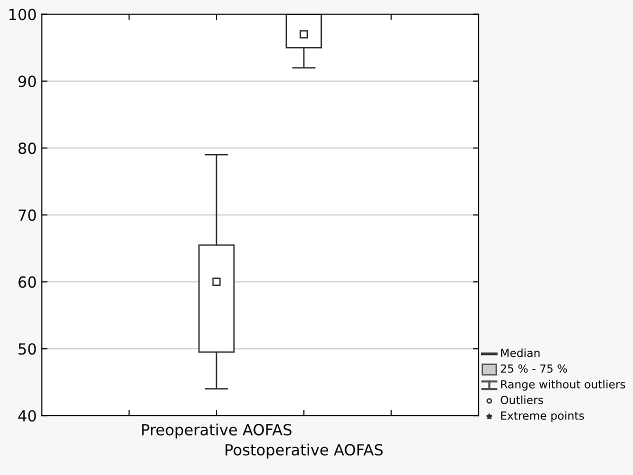  What do you see at coordinates (520, 353) in the screenshot?
I see `text: Median` at bounding box center [520, 353].